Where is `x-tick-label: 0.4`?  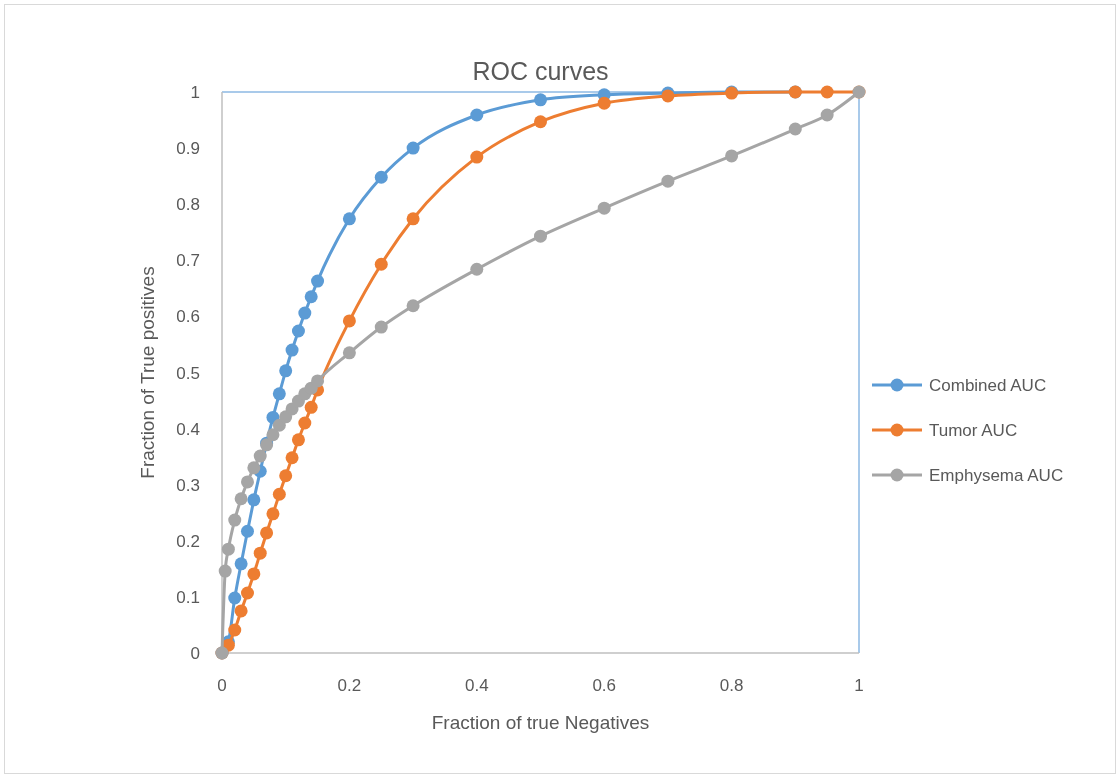
x-tick-label: 0.4 is located at coordinates (476, 685).